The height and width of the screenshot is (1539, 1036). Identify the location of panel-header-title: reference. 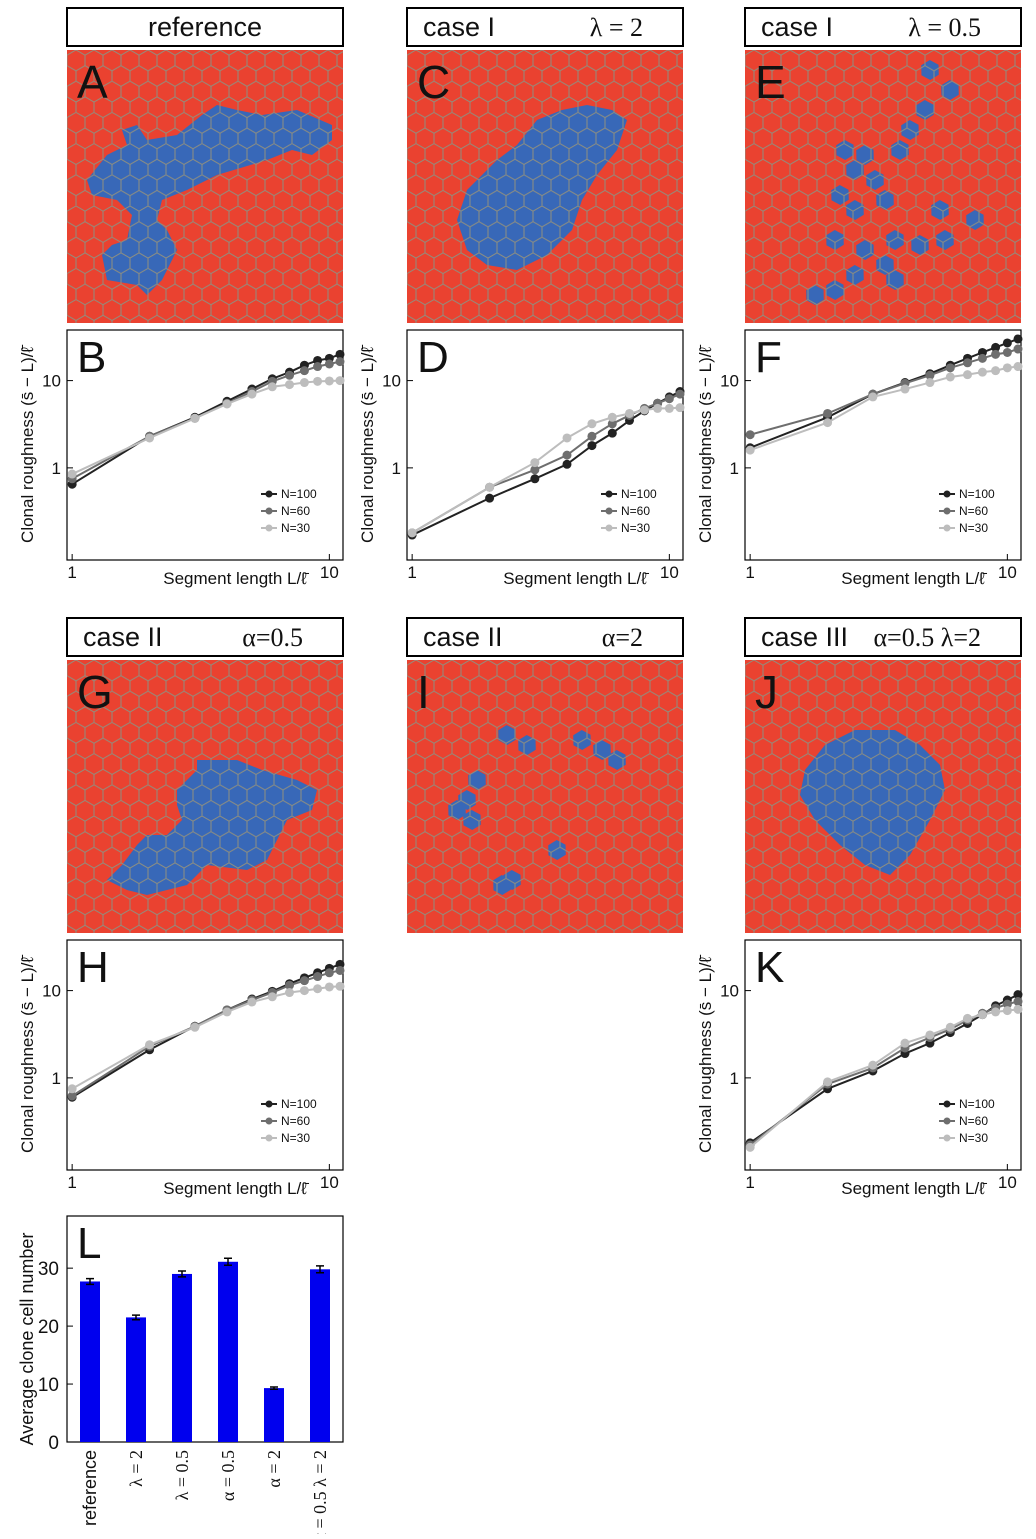
(205, 27).